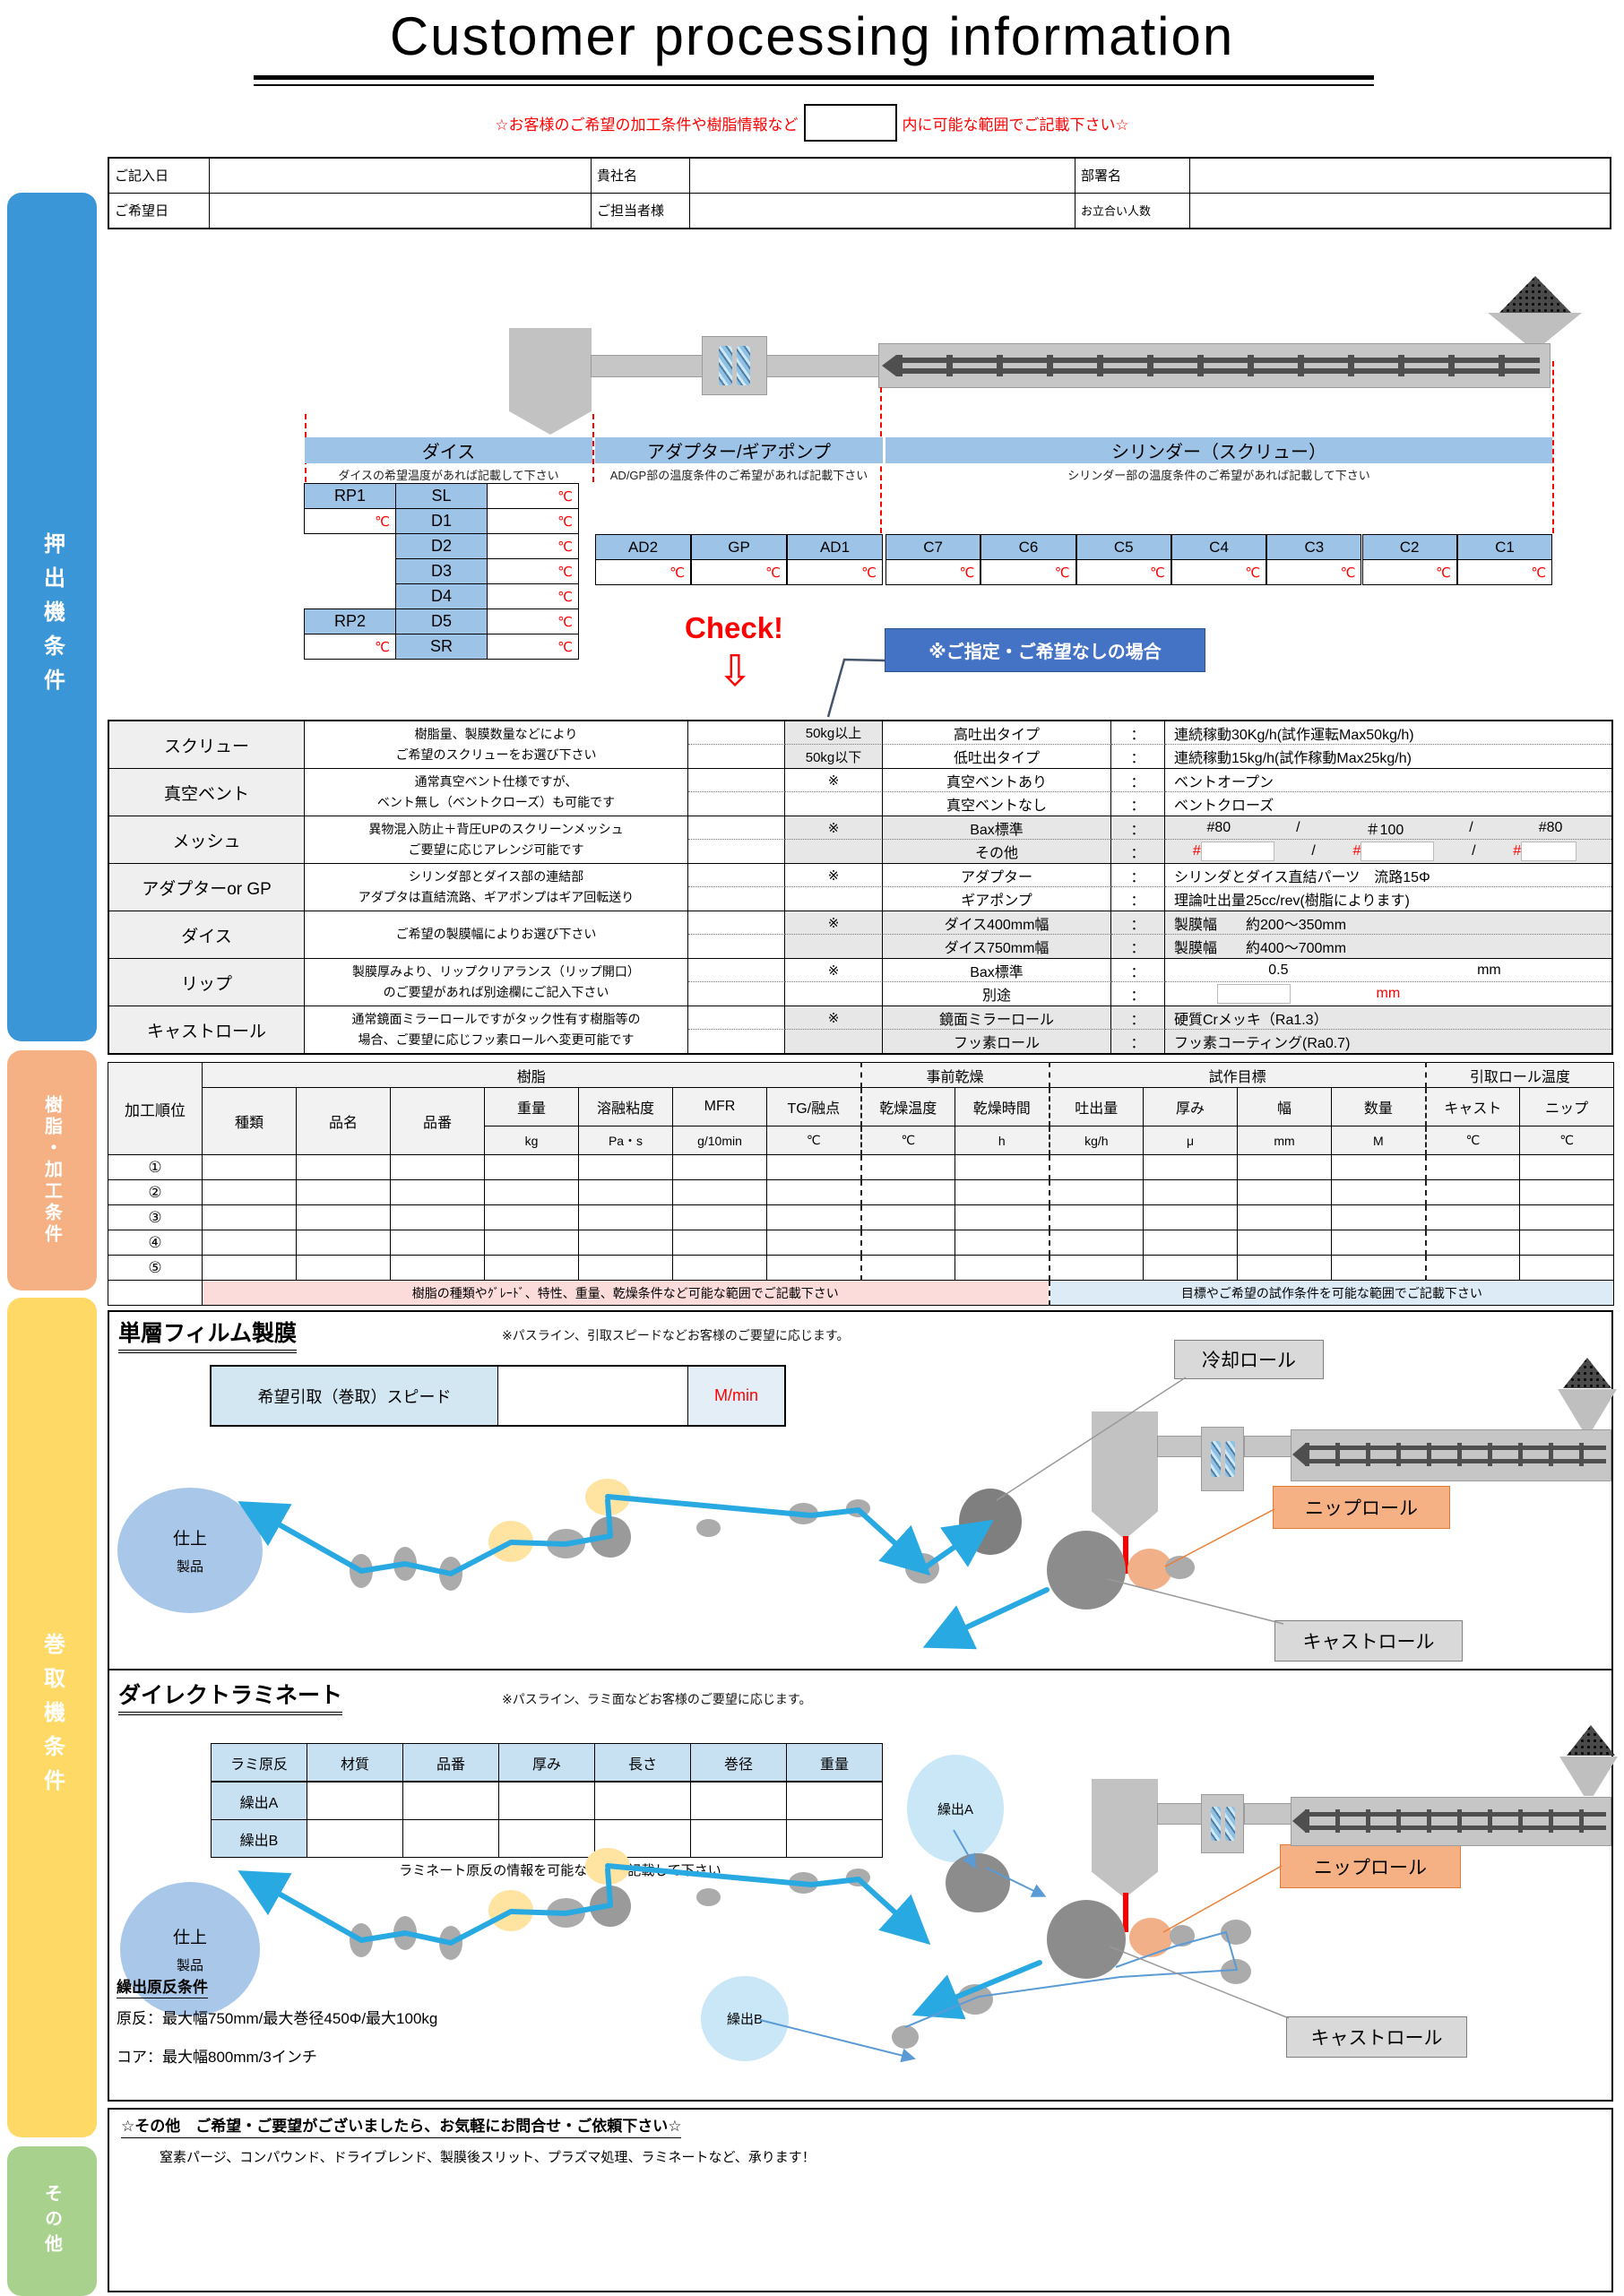 The height and width of the screenshot is (2296, 1624). What do you see at coordinates (1254, 994) in the screenshot?
I see `lip-custom-input` at bounding box center [1254, 994].